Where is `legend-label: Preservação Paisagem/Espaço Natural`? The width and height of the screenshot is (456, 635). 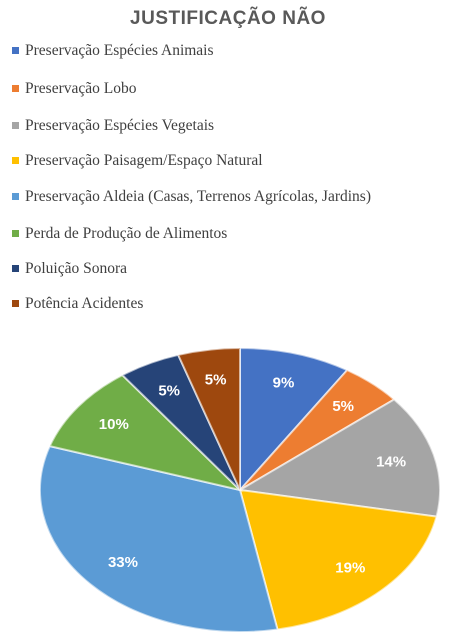 legend-label: Preservação Paisagem/Espaço Natural is located at coordinates (144, 160).